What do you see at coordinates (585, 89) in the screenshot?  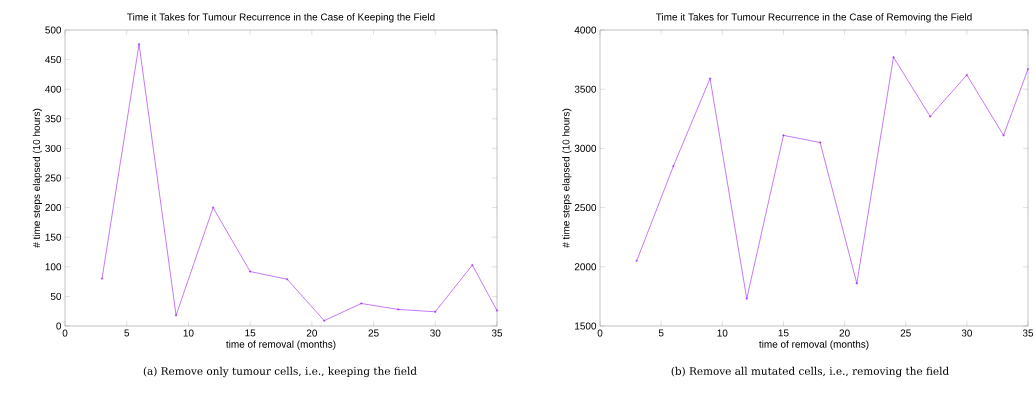 I see `y-tick-label: 3500` at bounding box center [585, 89].